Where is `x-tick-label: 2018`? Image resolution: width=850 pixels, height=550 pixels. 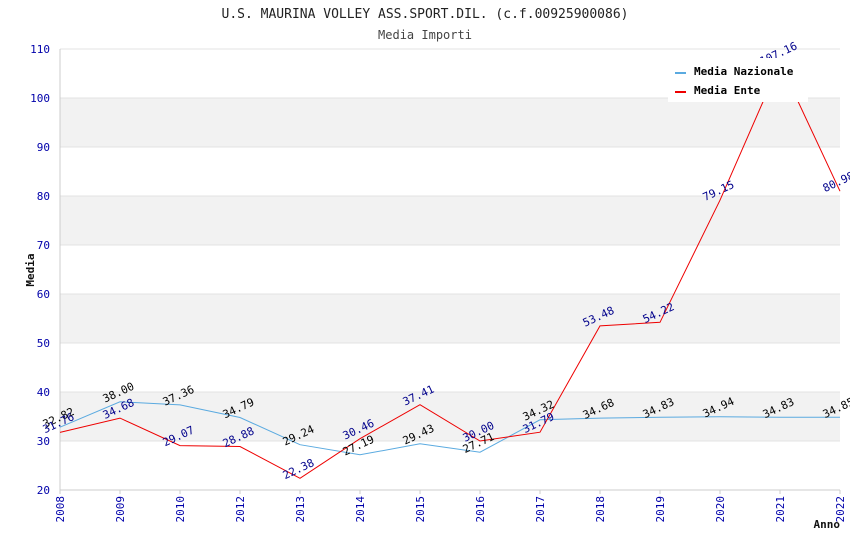 x-tick-label: 2018 is located at coordinates (600, 509).